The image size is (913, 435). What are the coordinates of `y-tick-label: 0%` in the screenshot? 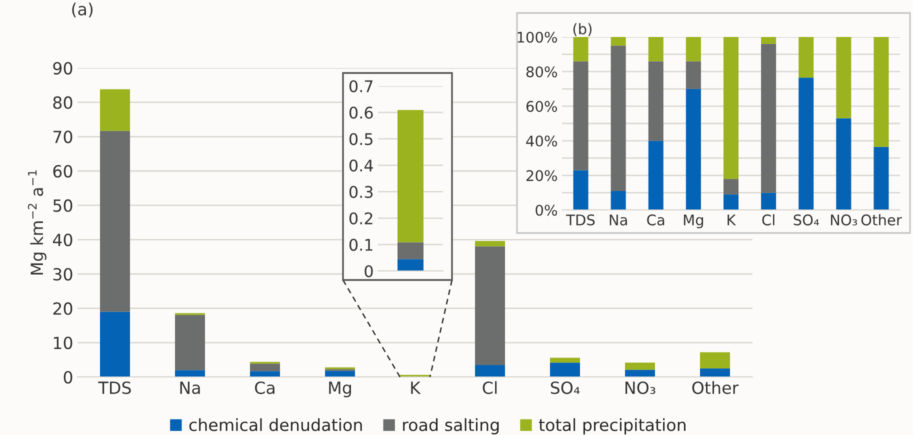 It's located at (547, 210).